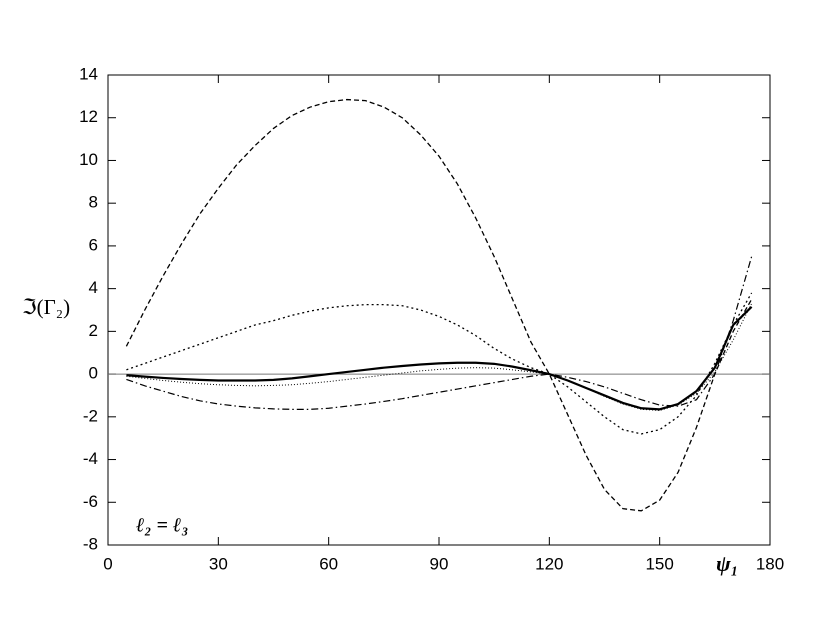 This screenshot has width=830, height=643. What do you see at coordinates (93, 373) in the screenshot?
I see `y-tick-label: 0` at bounding box center [93, 373].